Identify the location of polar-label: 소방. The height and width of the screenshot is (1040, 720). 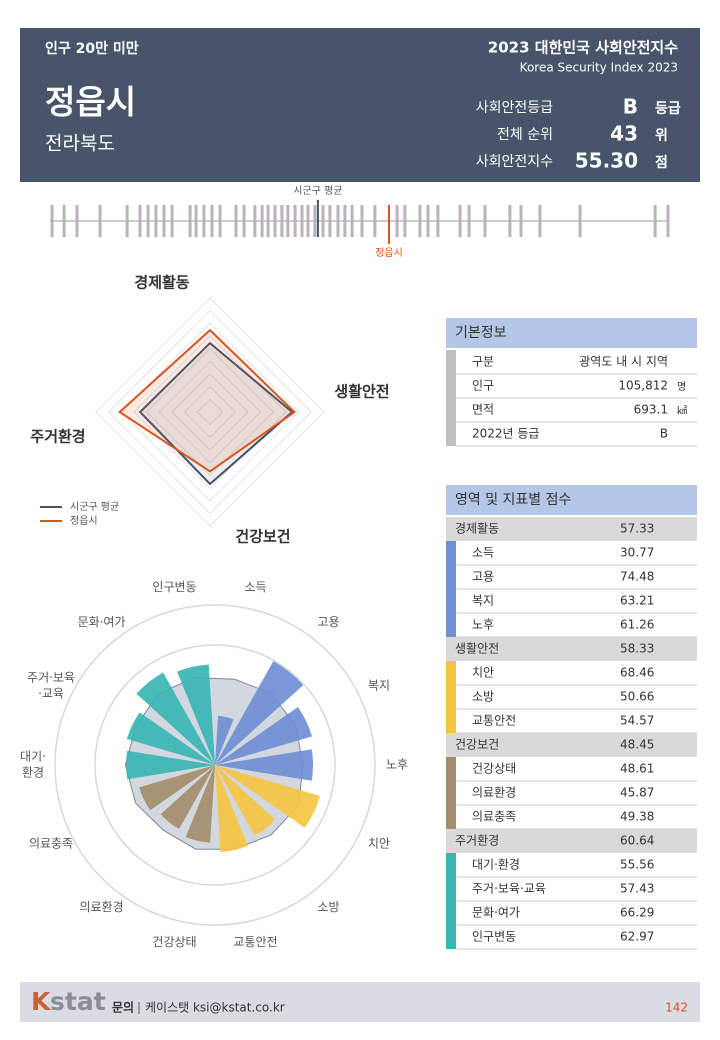
(328, 907).